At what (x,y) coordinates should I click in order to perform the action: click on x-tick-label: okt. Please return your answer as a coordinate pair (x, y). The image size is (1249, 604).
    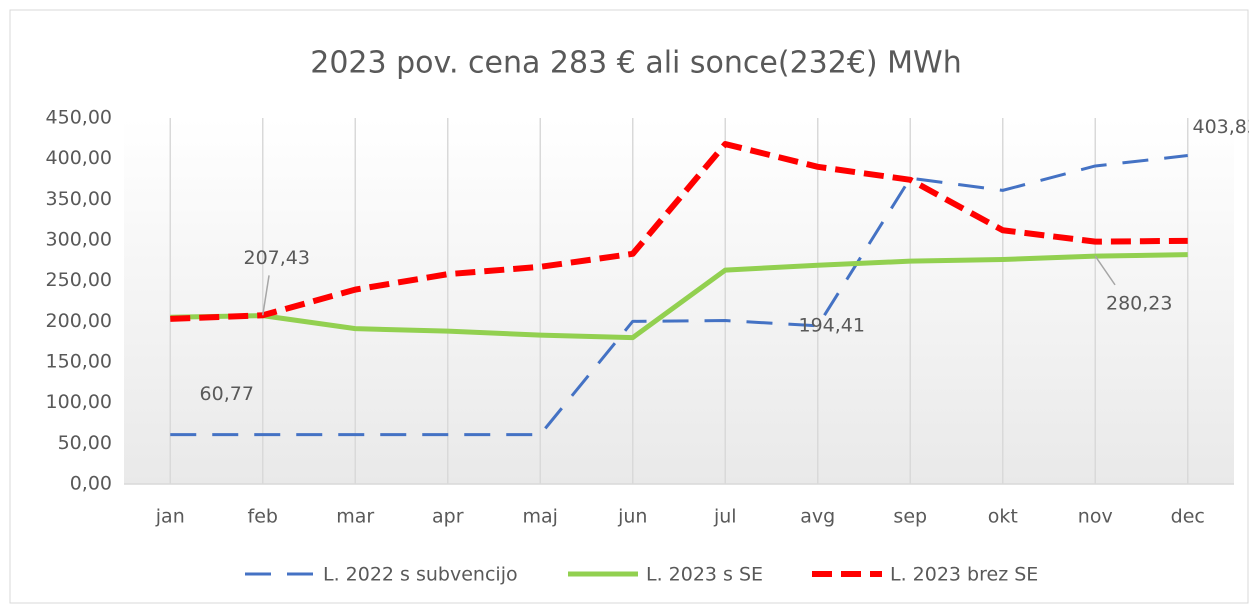
    Looking at the image, I should click on (1003, 517).